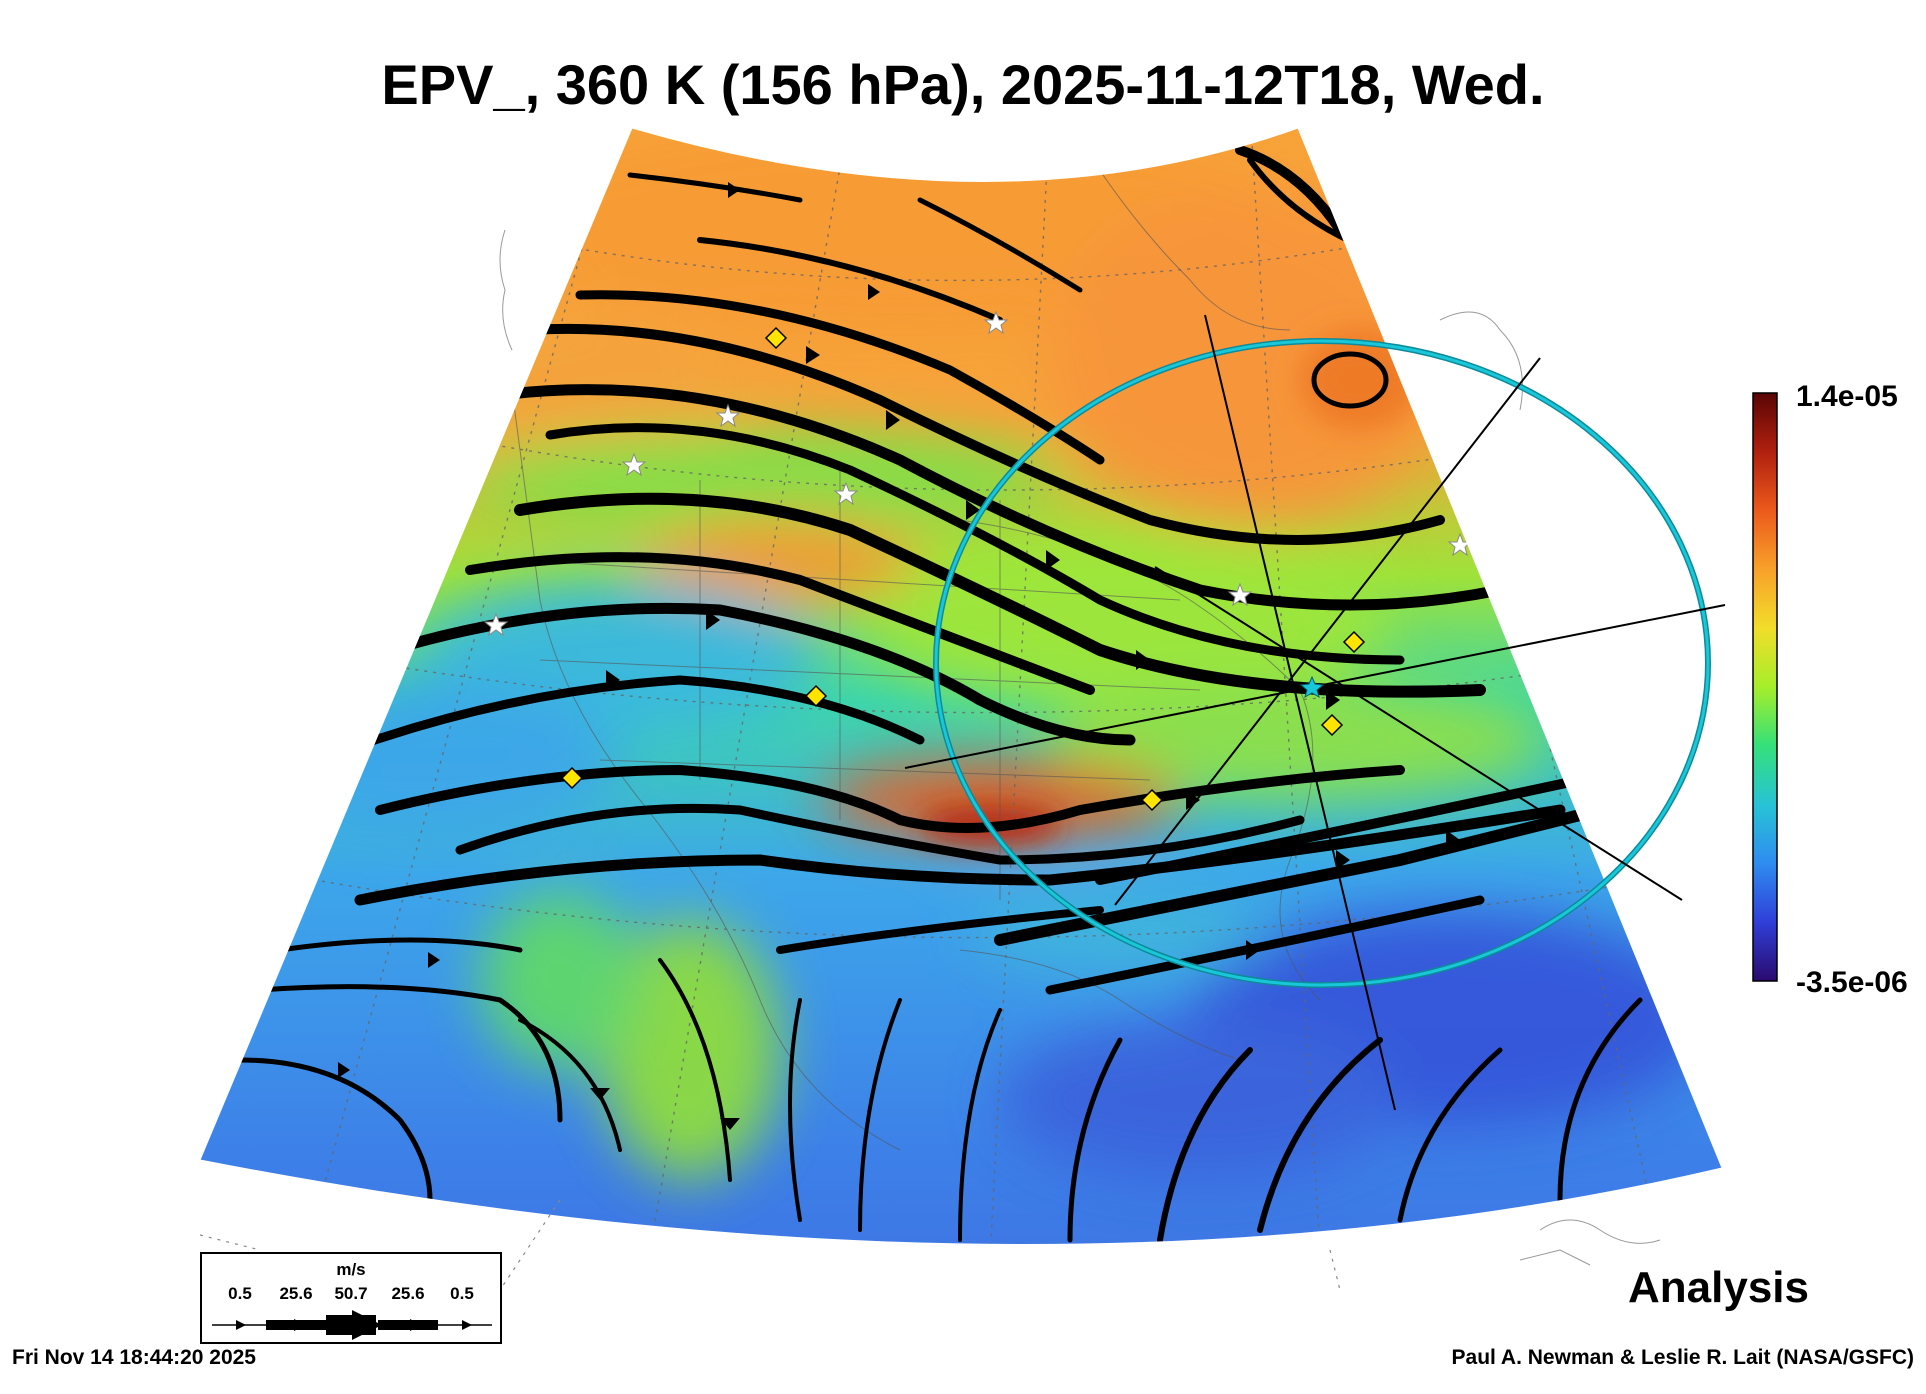 The width and height of the screenshot is (1926, 1394). Describe the element at coordinates (1718, 1287) in the screenshot. I see `analysis-label: Analysis` at that location.